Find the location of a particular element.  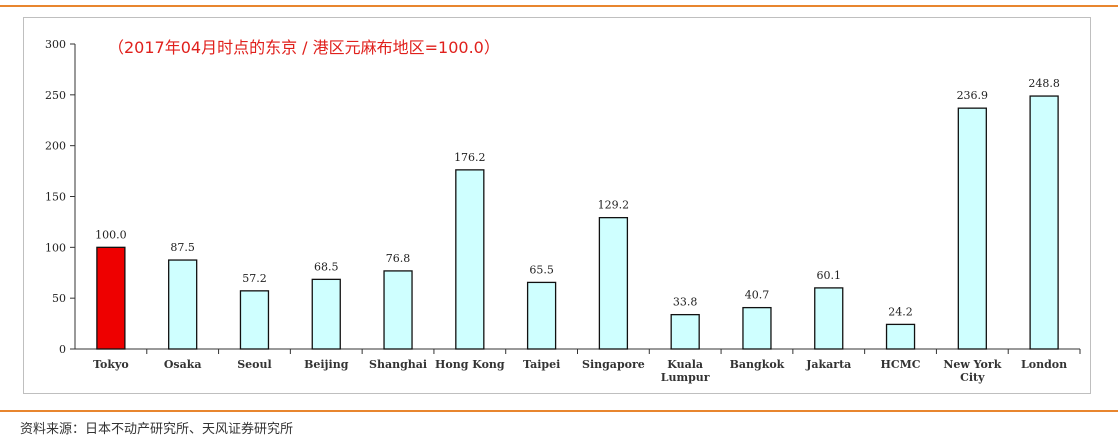

y-tick-label: 150 is located at coordinates (55, 197).